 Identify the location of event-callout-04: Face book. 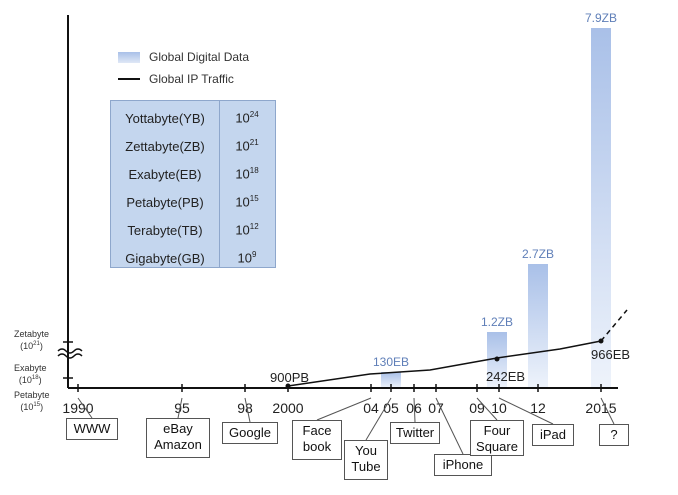
(317, 440).